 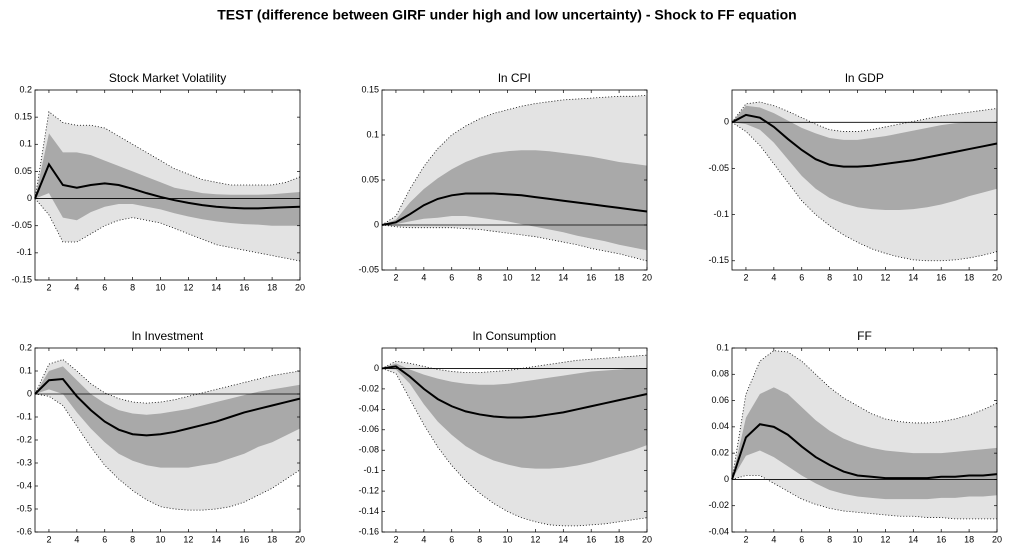 I want to click on y-tick-label: -0.2, so click(x=24, y=439).